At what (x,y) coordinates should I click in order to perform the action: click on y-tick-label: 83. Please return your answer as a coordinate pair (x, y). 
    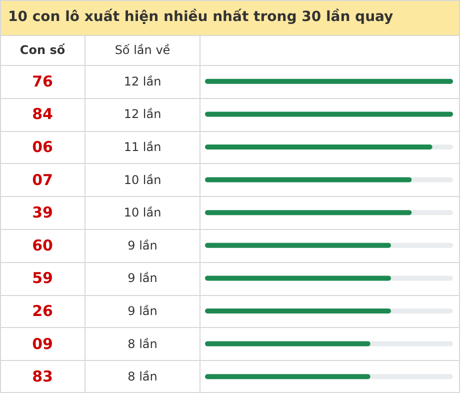
    Looking at the image, I should click on (42, 377).